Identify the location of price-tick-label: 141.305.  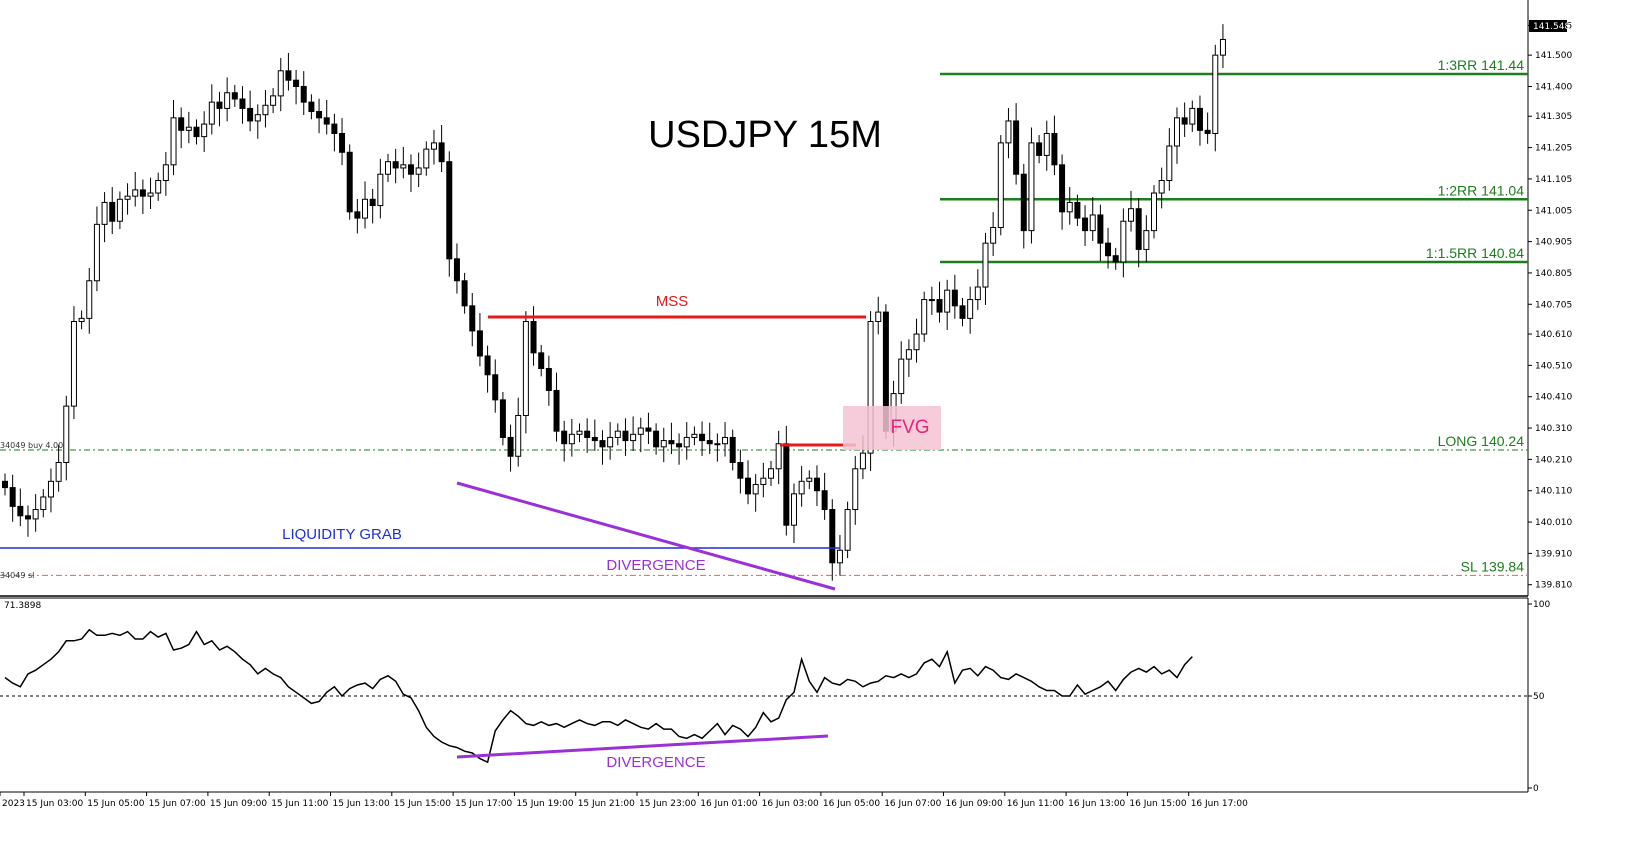
(1553, 117).